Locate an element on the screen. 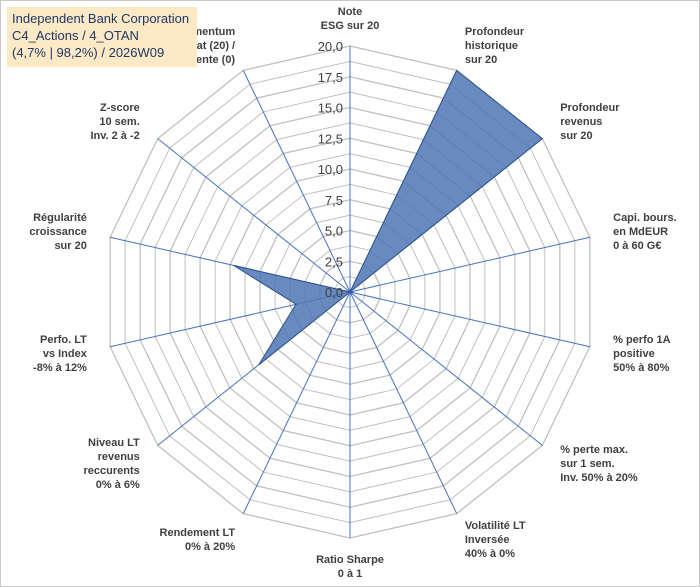 The width and height of the screenshot is (700, 587). axis-label-9: Niveau LT revenus reccurents 0% à 6% is located at coordinates (112, 464).